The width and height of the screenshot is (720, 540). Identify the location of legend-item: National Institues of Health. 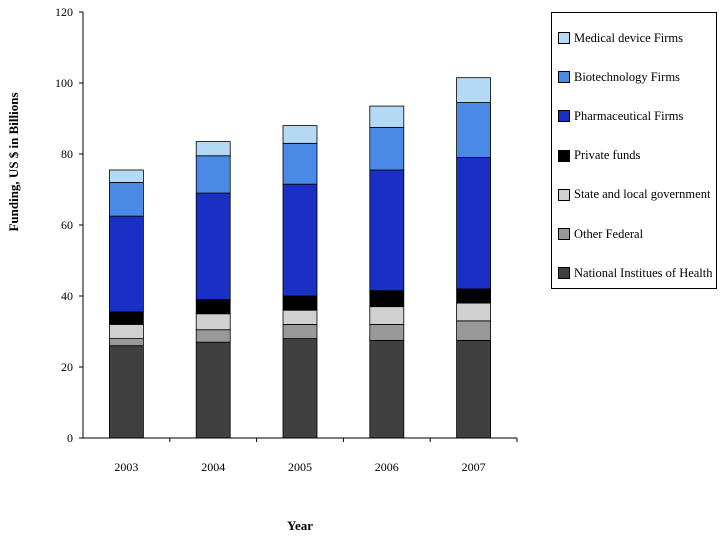
(635, 273).